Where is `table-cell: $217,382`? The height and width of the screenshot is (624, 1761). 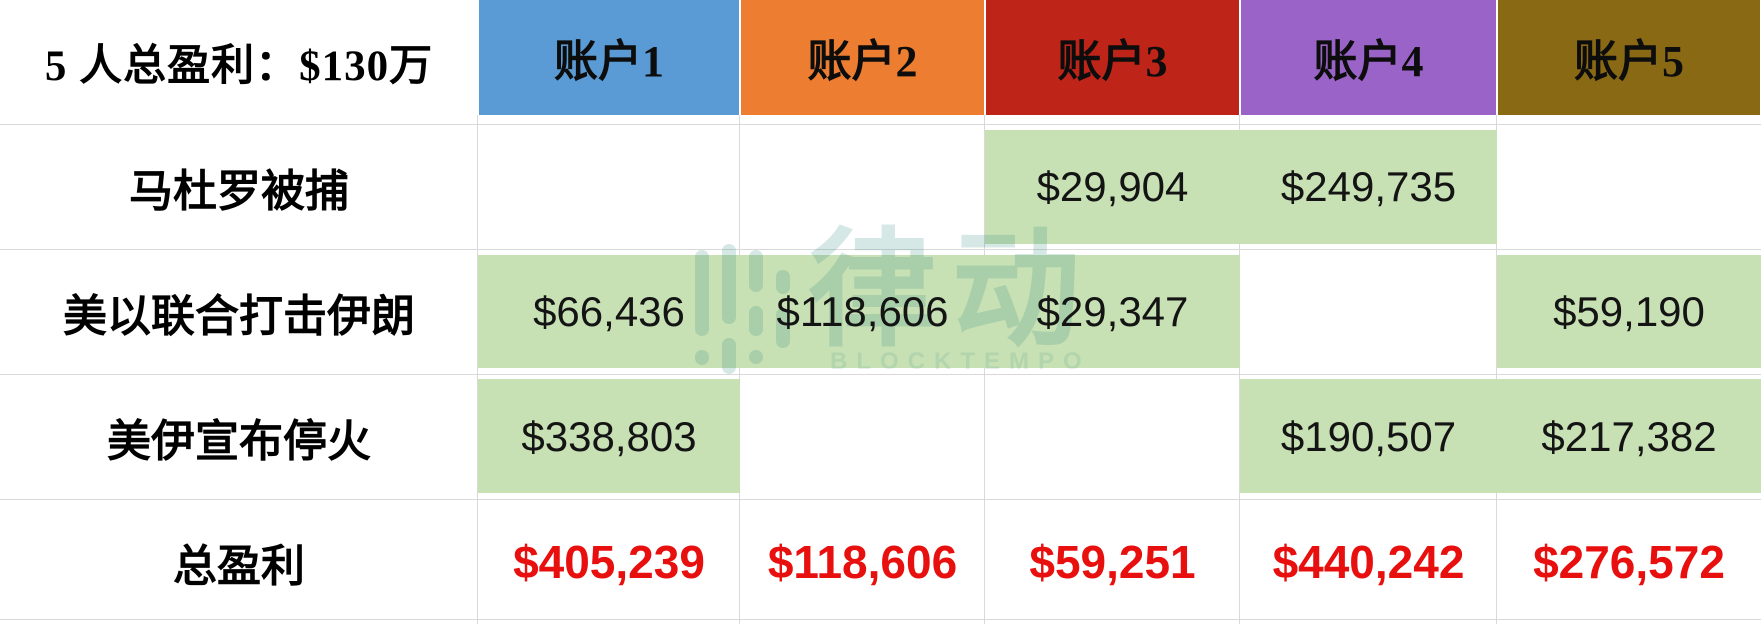
table-cell: $217,382 is located at coordinates (1629, 436).